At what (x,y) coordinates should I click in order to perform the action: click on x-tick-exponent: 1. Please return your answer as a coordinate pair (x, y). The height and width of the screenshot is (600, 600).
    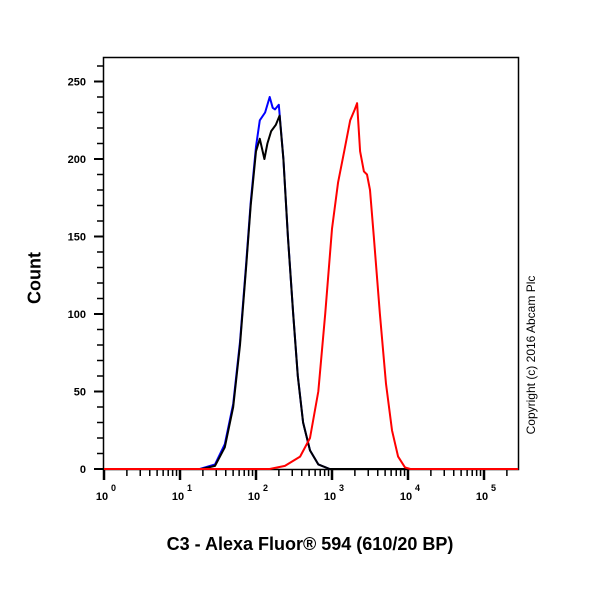
    Looking at the image, I should click on (189, 488).